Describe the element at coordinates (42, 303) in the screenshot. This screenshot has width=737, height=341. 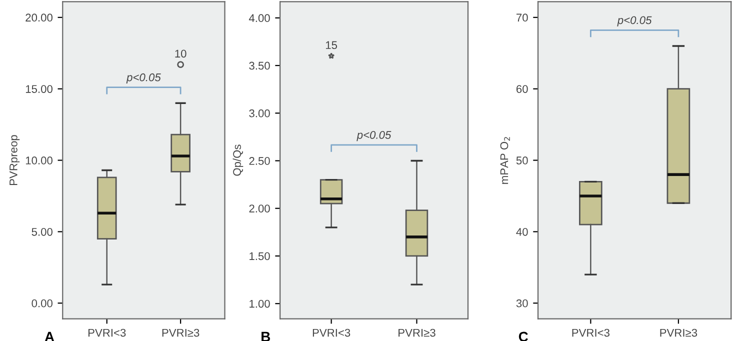
I see `y-tick-label: 0.00` at that location.